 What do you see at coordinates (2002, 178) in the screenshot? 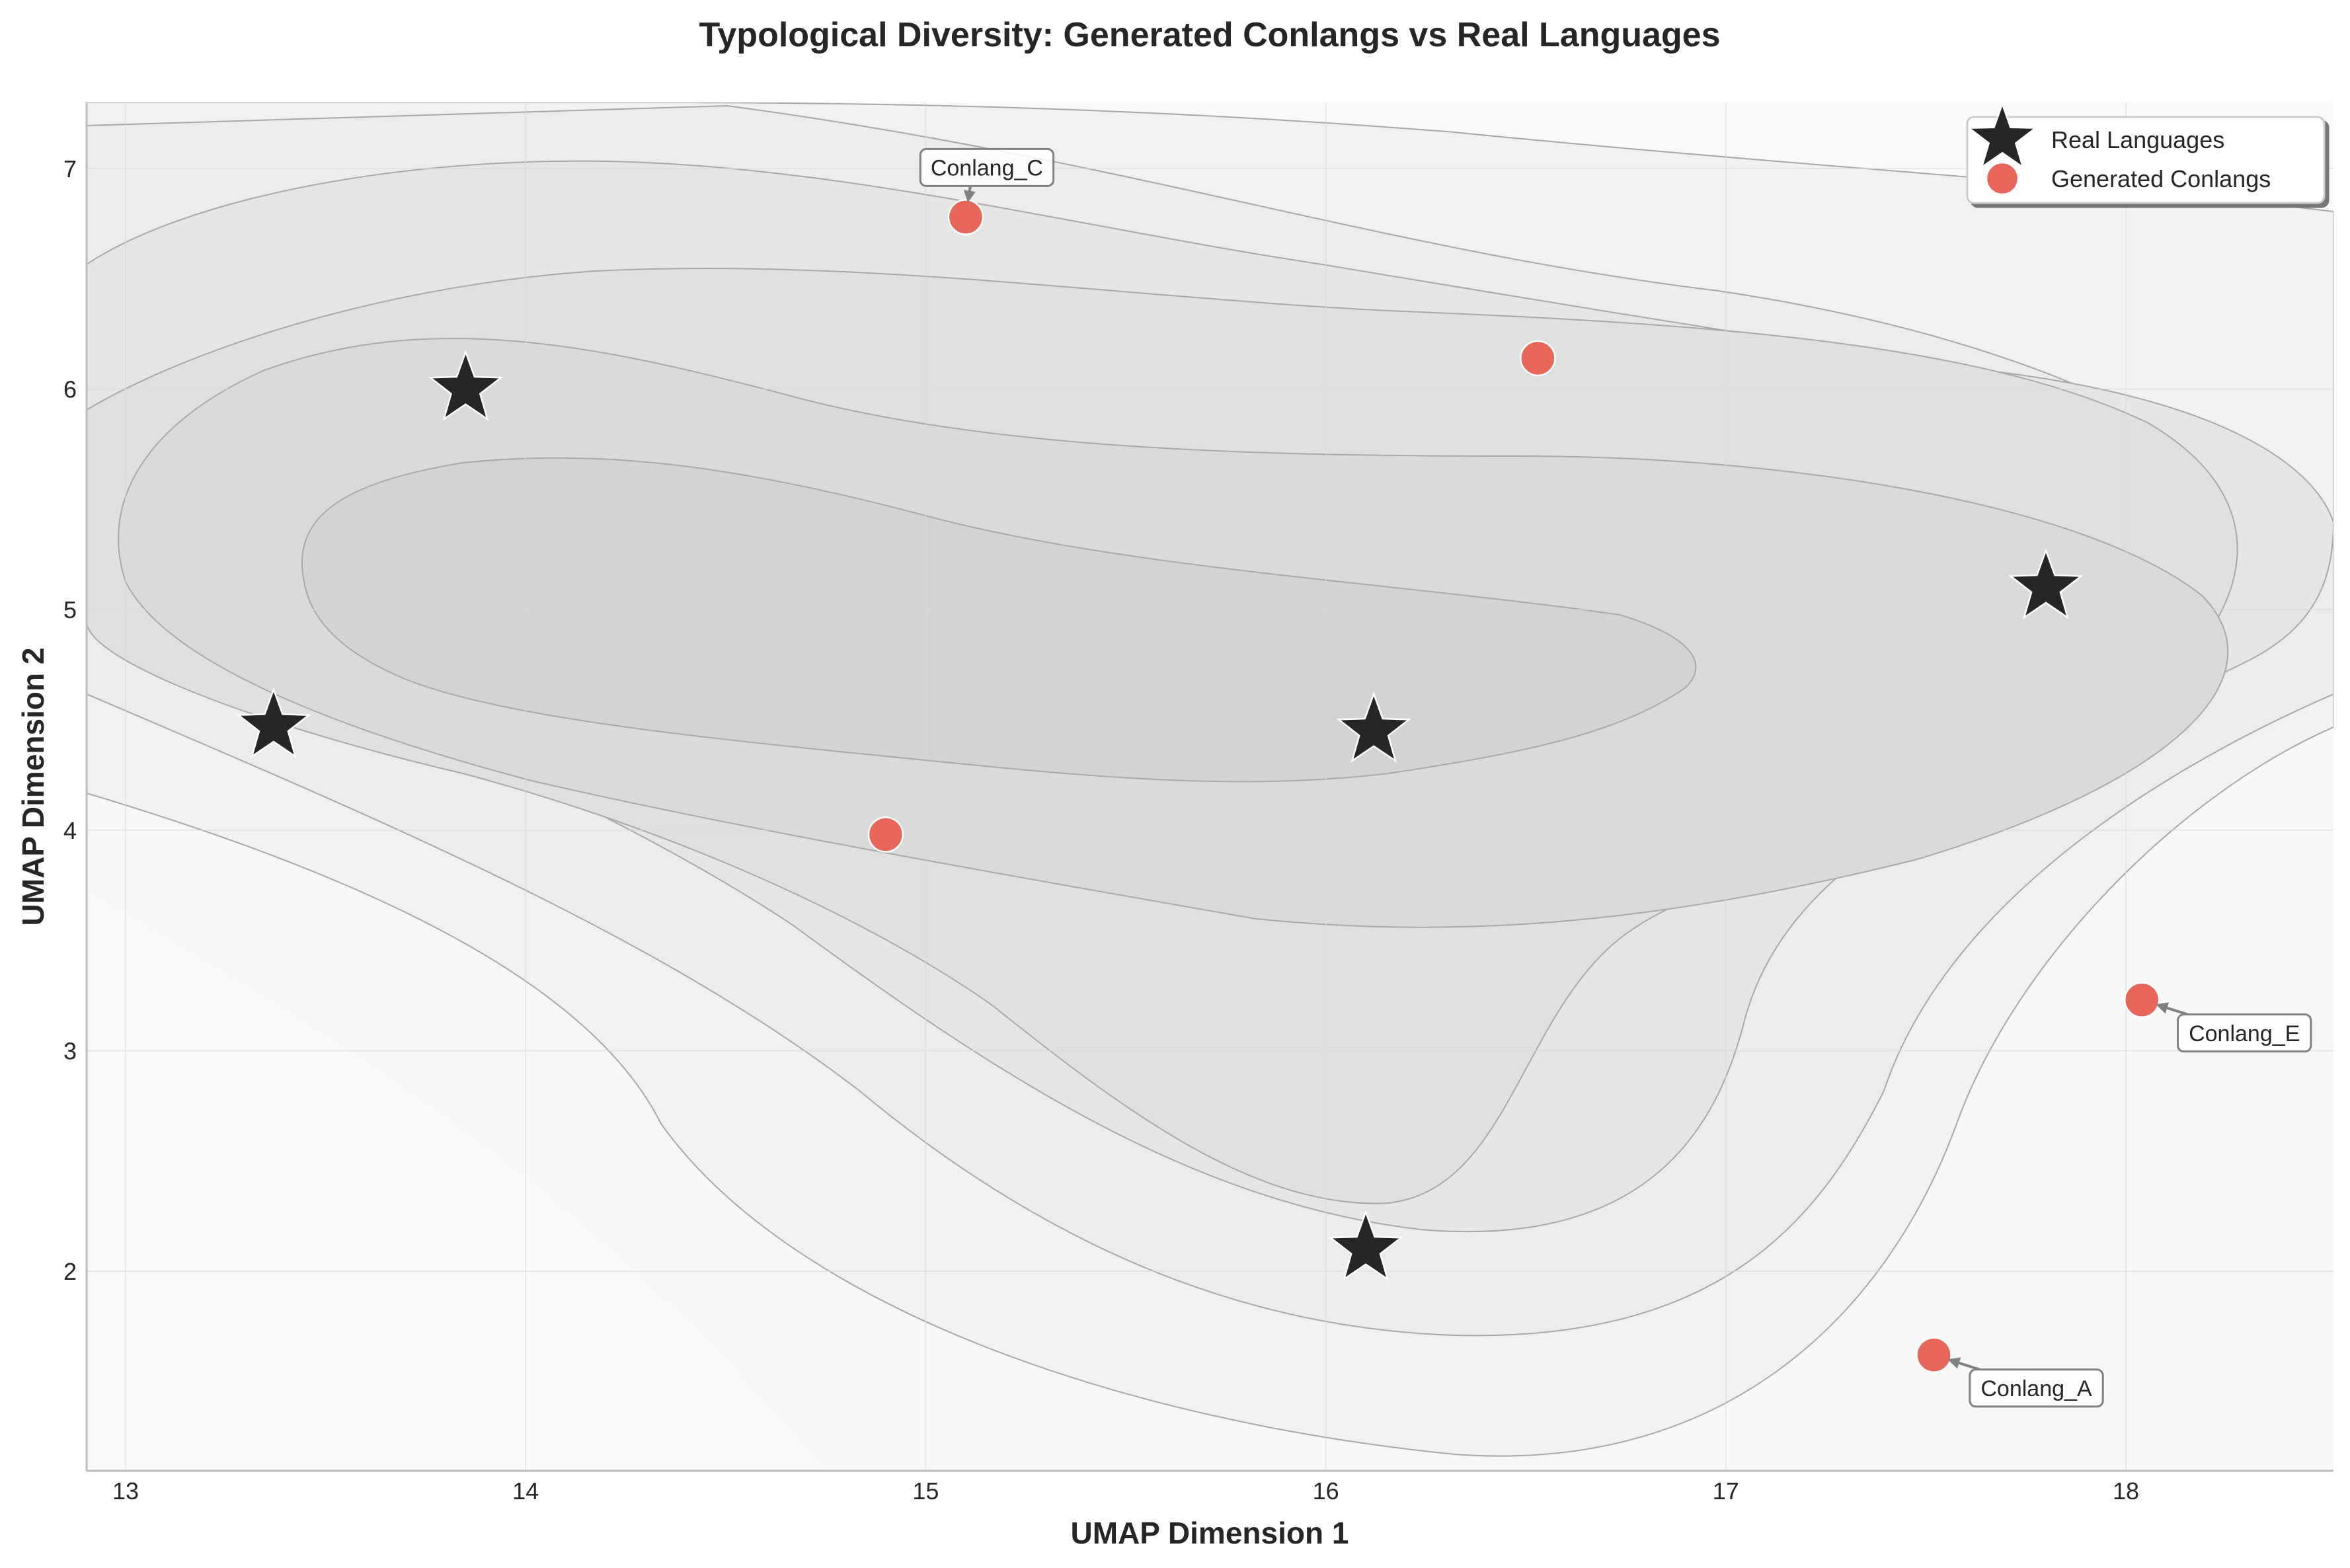
I see `legend-circle-marker` at bounding box center [2002, 178].